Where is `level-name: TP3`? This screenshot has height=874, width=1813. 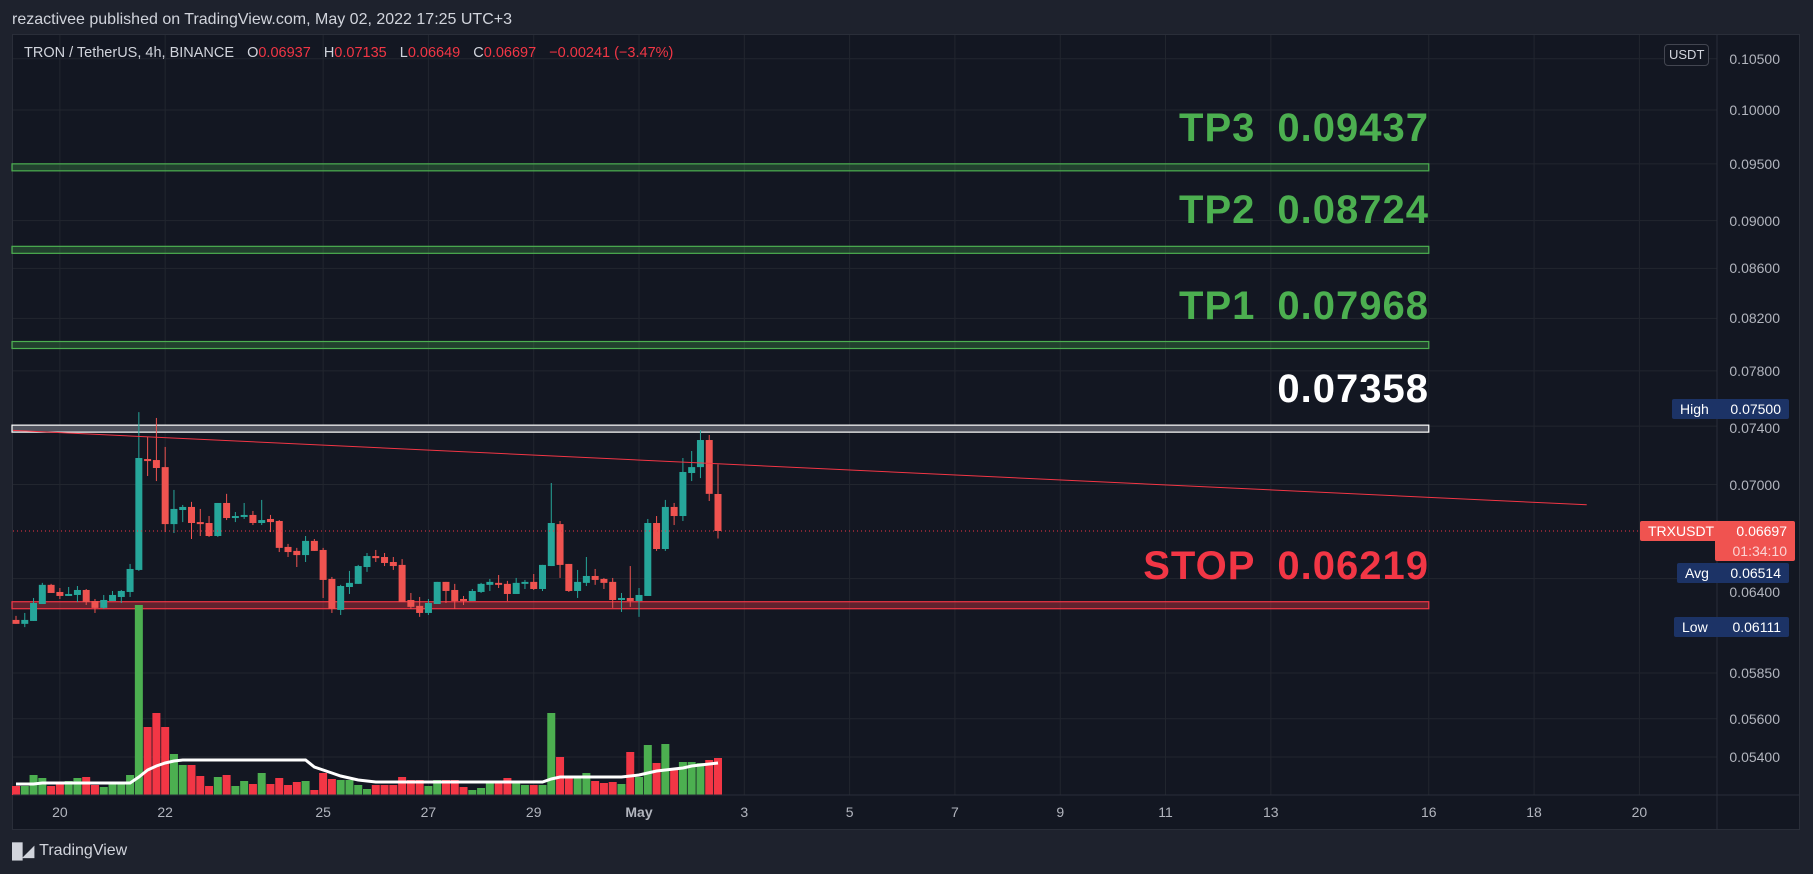 level-name: TP3 is located at coordinates (1217, 127).